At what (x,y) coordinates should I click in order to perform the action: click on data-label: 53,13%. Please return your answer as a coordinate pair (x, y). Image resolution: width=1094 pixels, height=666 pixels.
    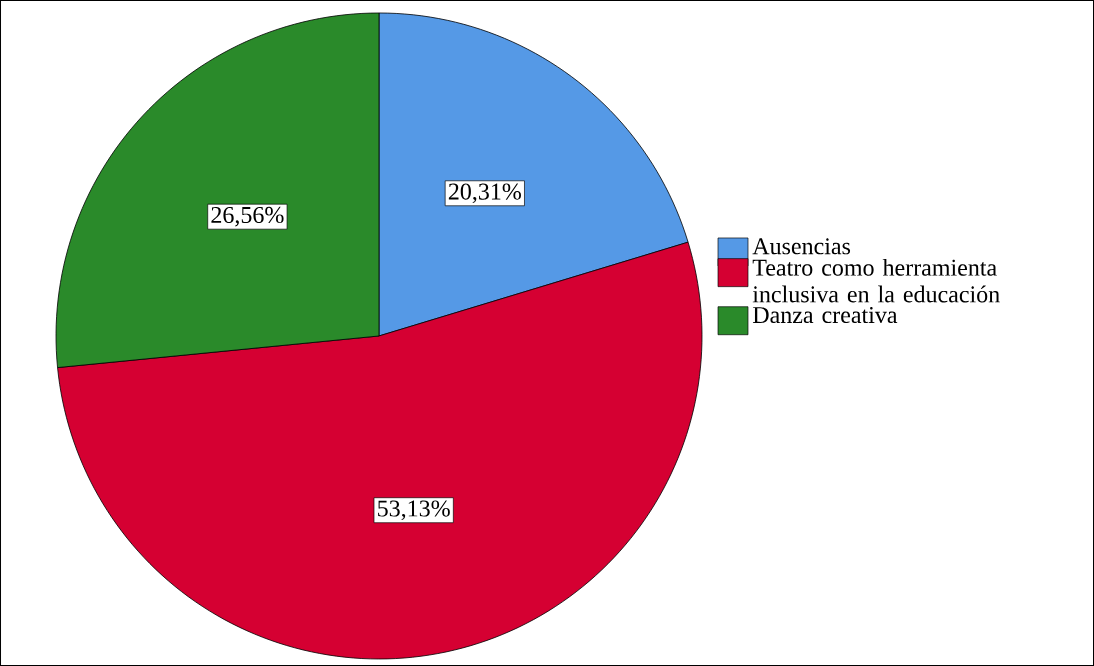
    Looking at the image, I should click on (414, 510).